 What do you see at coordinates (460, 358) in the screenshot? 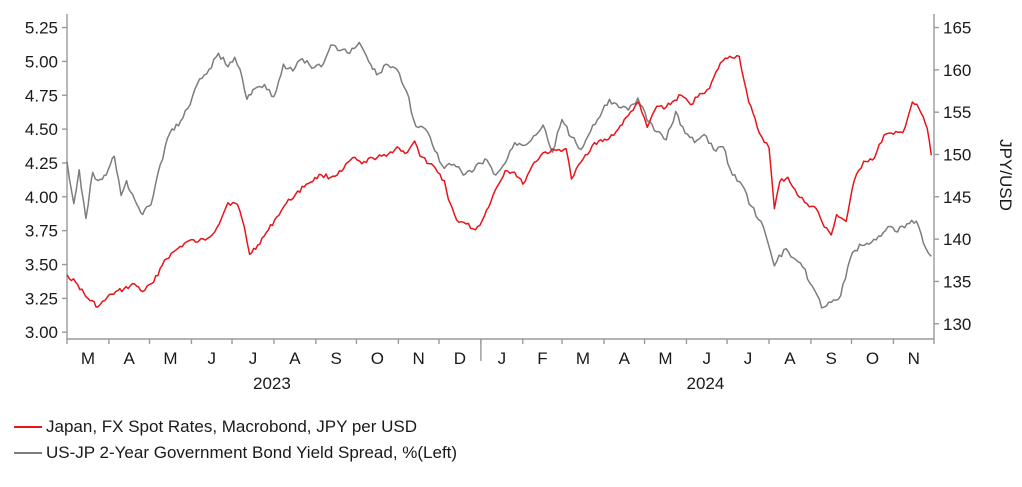
I see `x-tick-label: D` at bounding box center [460, 358].